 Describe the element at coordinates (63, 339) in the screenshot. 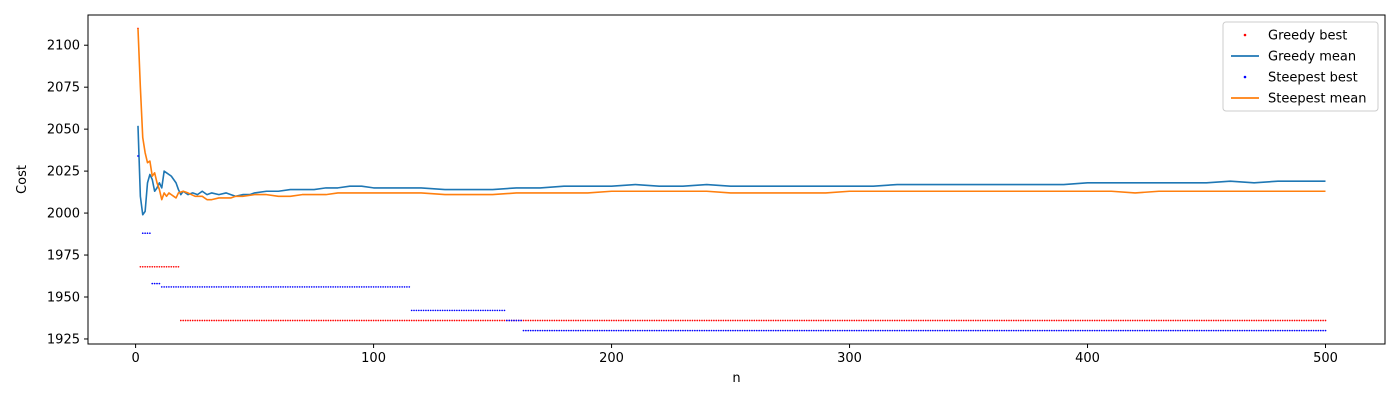

I see `y-tick-label: 1925` at that location.